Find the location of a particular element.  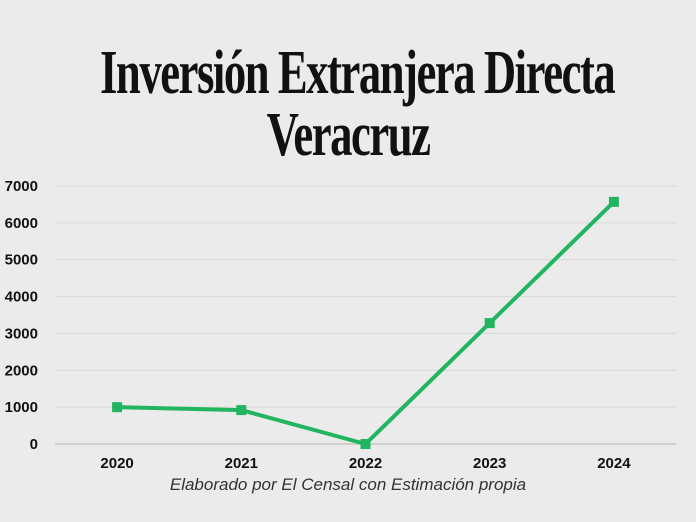

chart-title-line-2: Veracruz is located at coordinates (348, 135).